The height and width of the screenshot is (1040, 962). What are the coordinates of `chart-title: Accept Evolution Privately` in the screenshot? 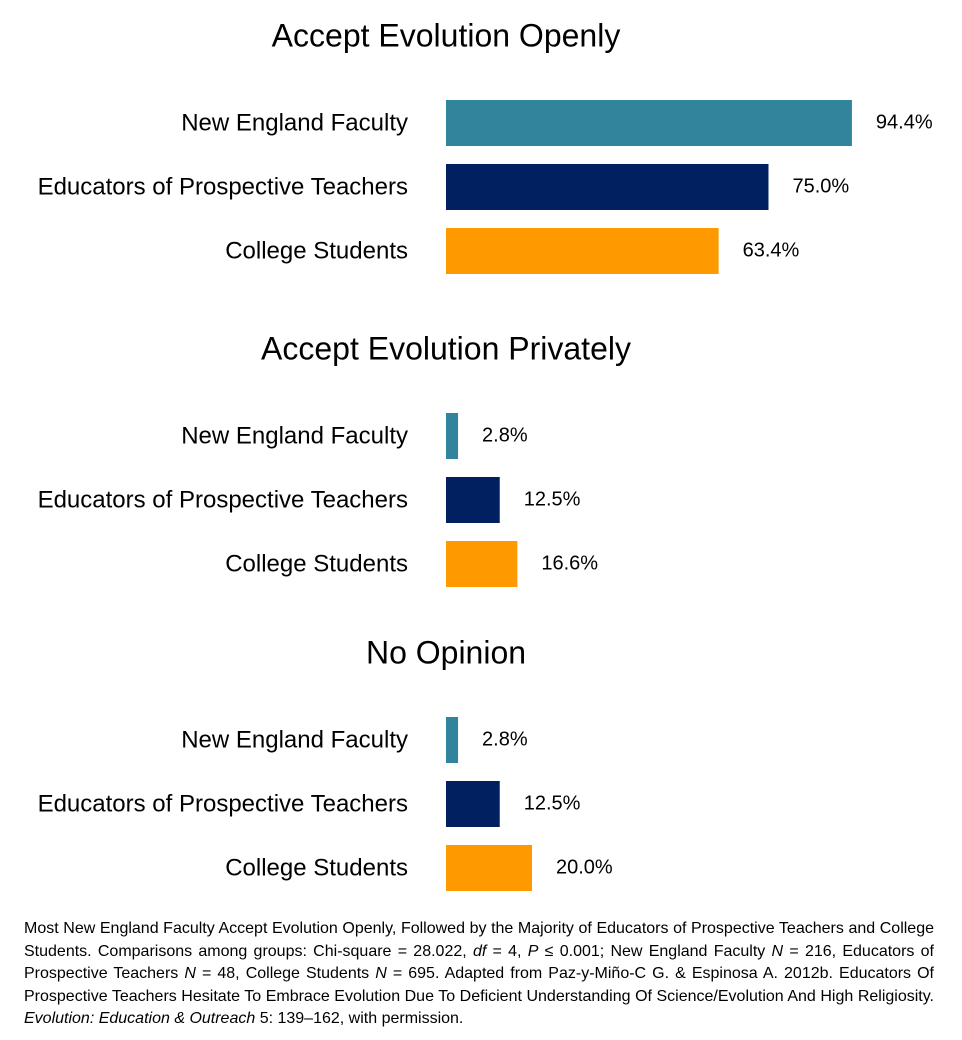 It's located at (446, 348).